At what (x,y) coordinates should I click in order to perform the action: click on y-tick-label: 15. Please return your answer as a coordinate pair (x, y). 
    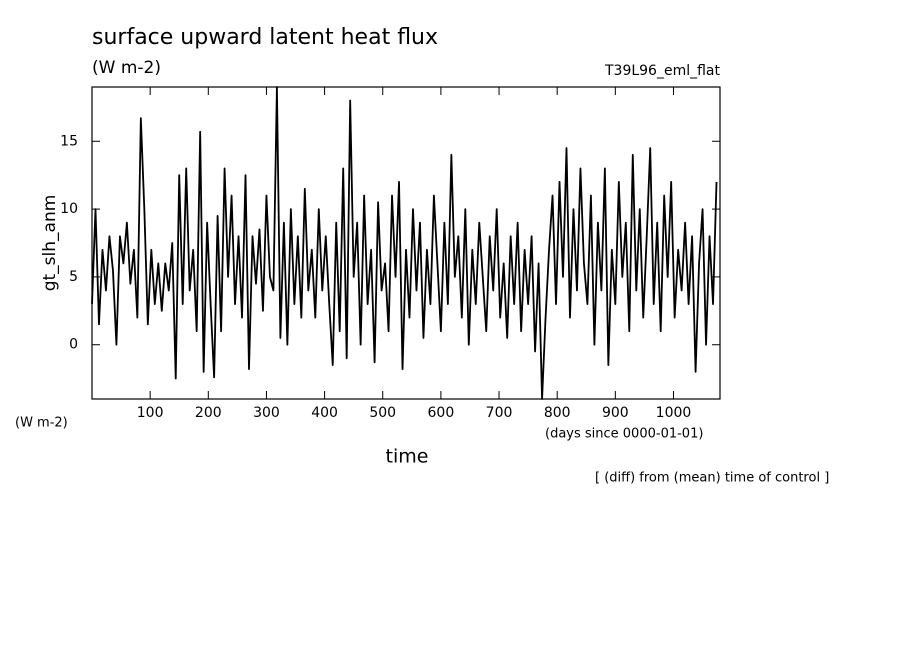
    Looking at the image, I should click on (69, 141).